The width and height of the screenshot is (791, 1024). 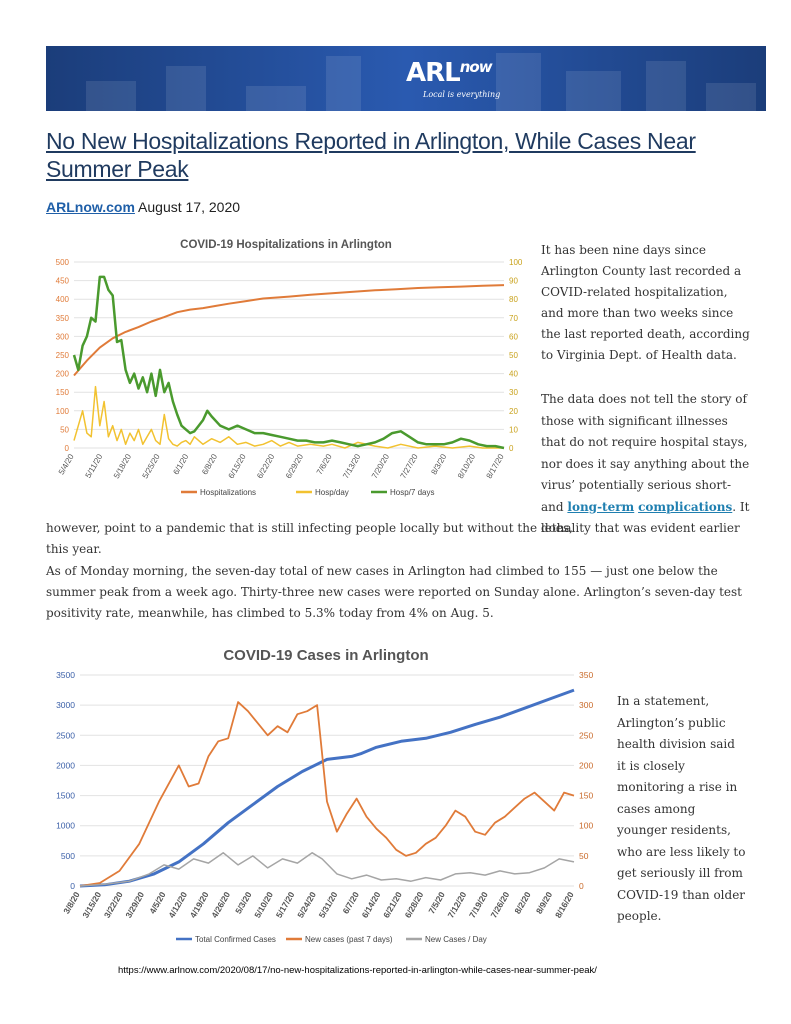 What do you see at coordinates (65, 675) in the screenshot?
I see `y-tick-left: 3500` at bounding box center [65, 675].